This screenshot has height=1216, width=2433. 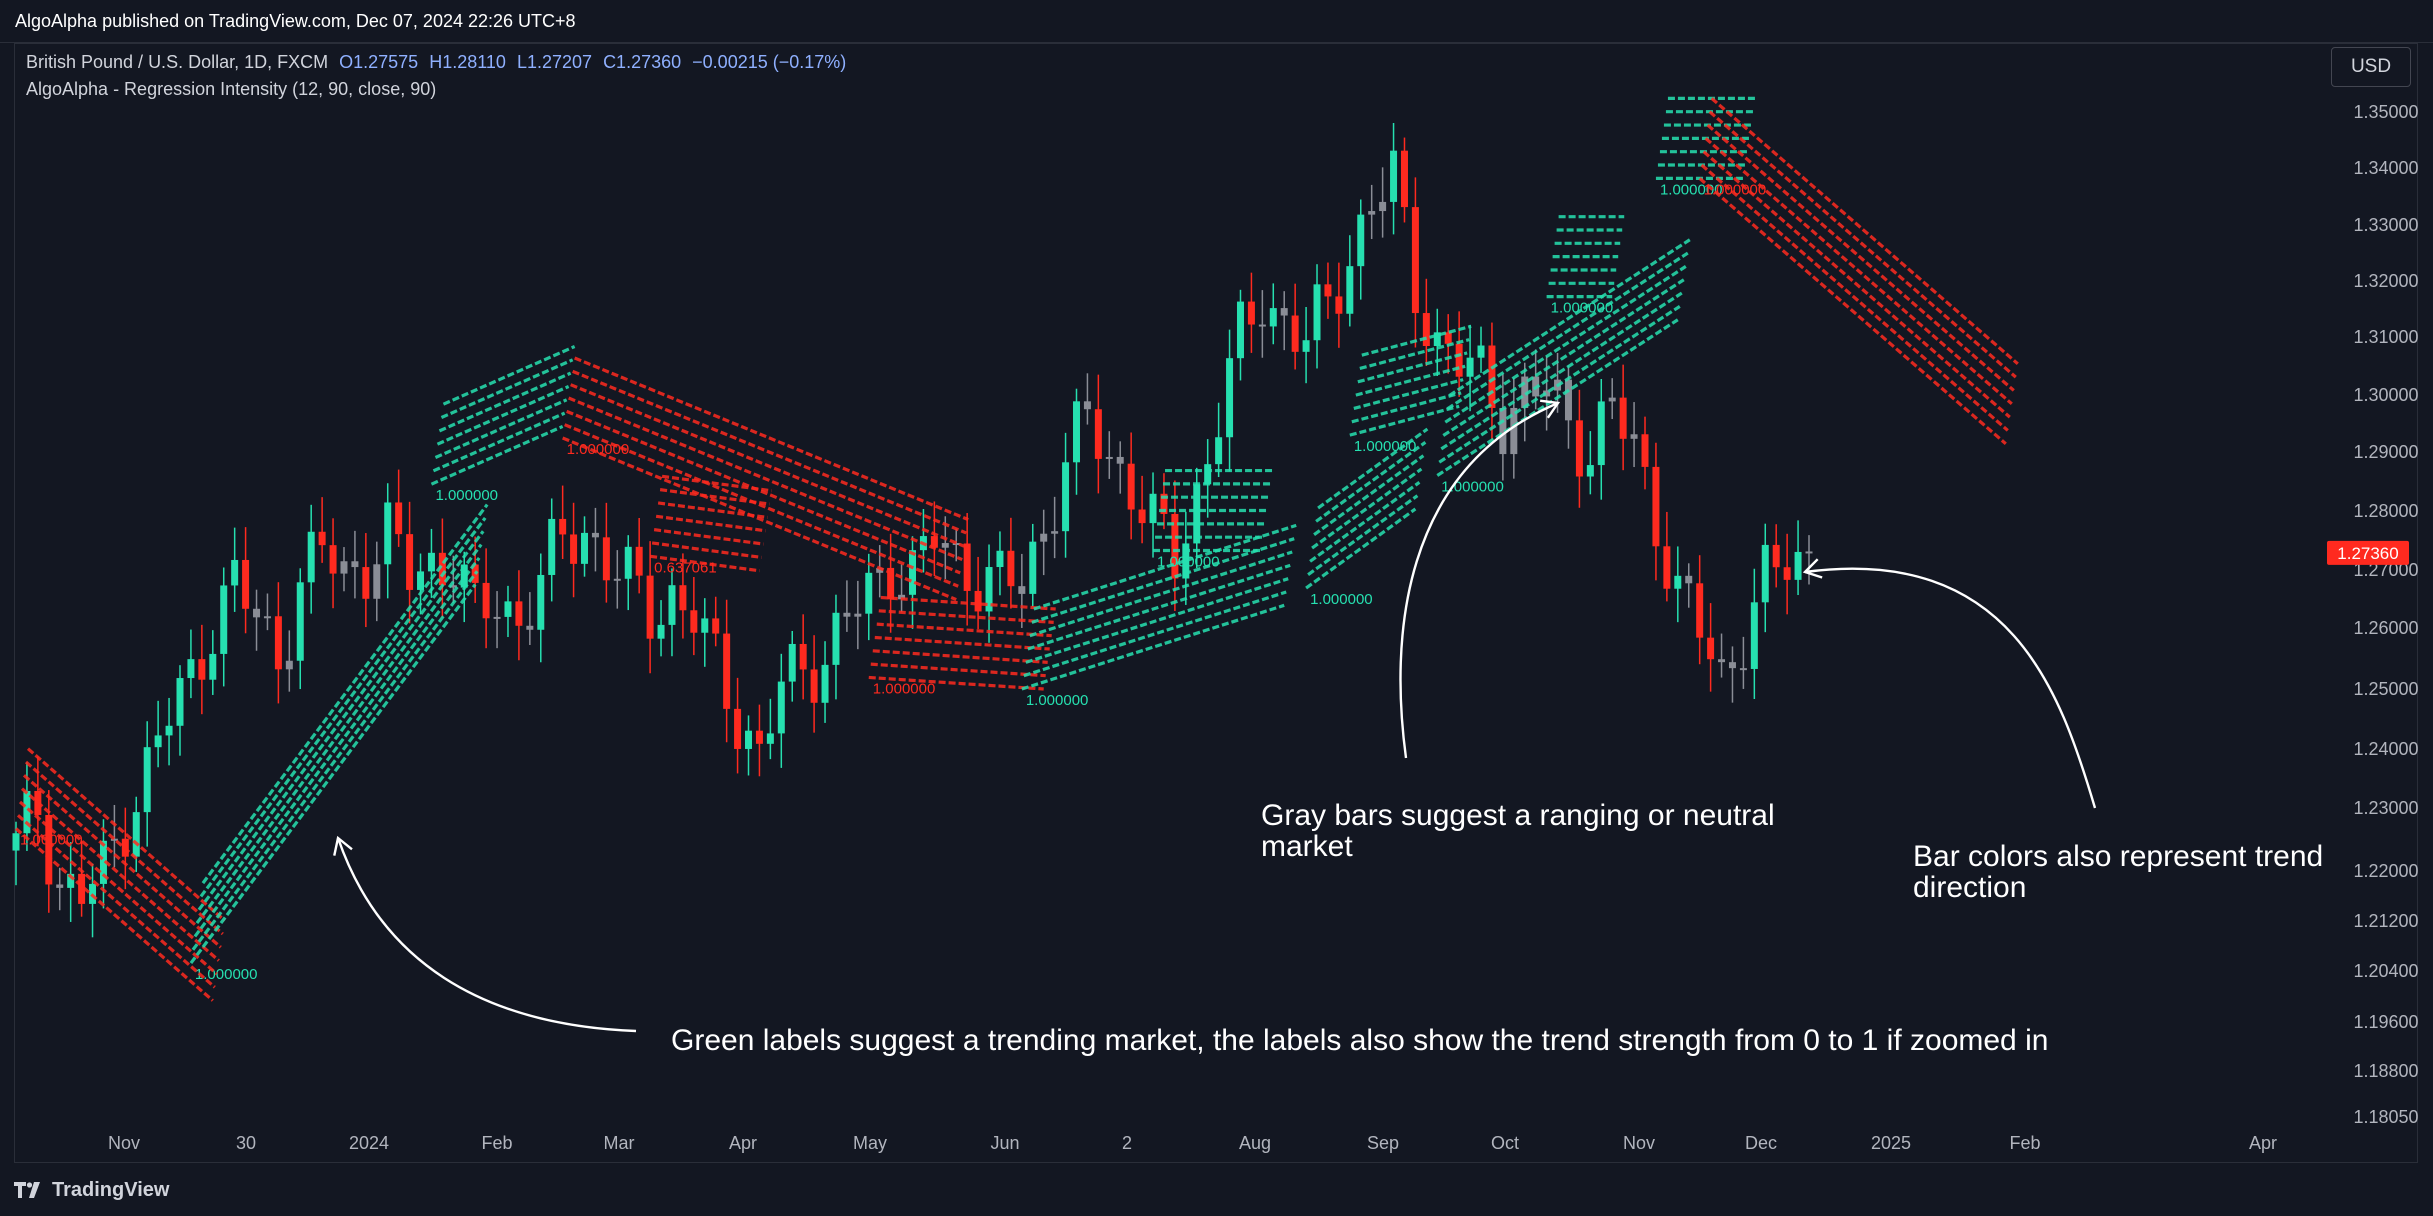 What do you see at coordinates (2385, 871) in the screenshot?
I see `y-tick-label: 1.22000` at bounding box center [2385, 871].